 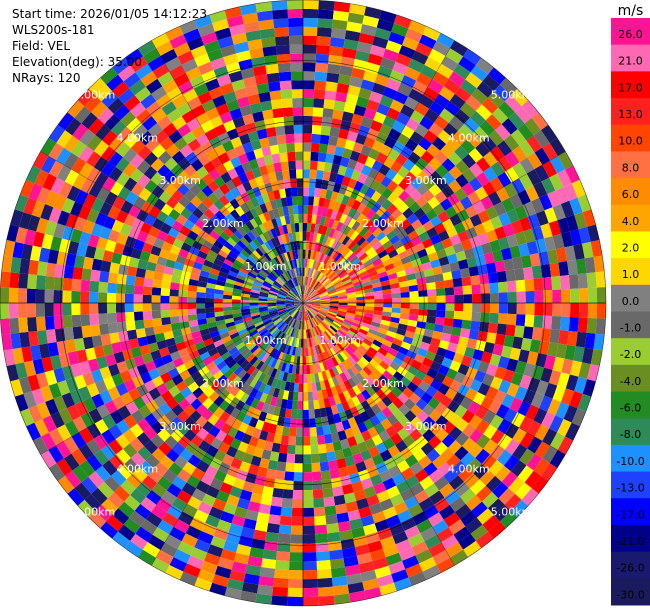 What do you see at coordinates (630, 245) in the screenshot?
I see `colorbar-swatch` at bounding box center [630, 245].